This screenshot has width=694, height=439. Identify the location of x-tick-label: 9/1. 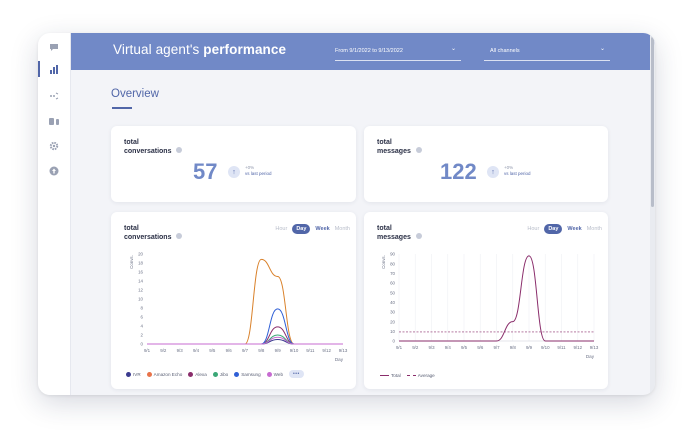
(147, 350).